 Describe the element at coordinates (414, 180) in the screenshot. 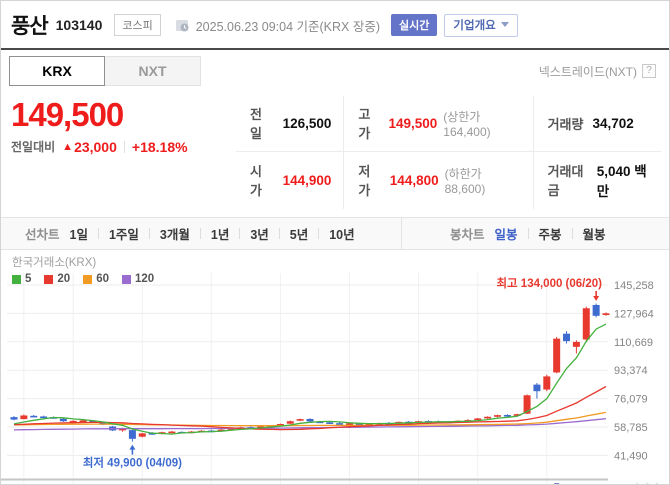

I see `low-value: 144,800` at that location.